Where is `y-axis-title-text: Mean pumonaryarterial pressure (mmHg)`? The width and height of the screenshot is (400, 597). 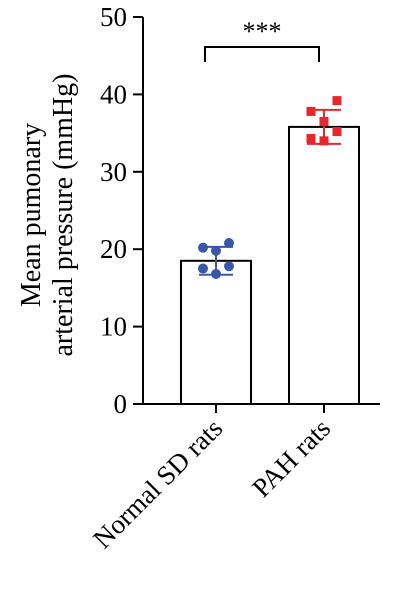 y-axis-title-text: Mean pumonaryarterial pressure (mmHg) is located at coordinates (47, 215).